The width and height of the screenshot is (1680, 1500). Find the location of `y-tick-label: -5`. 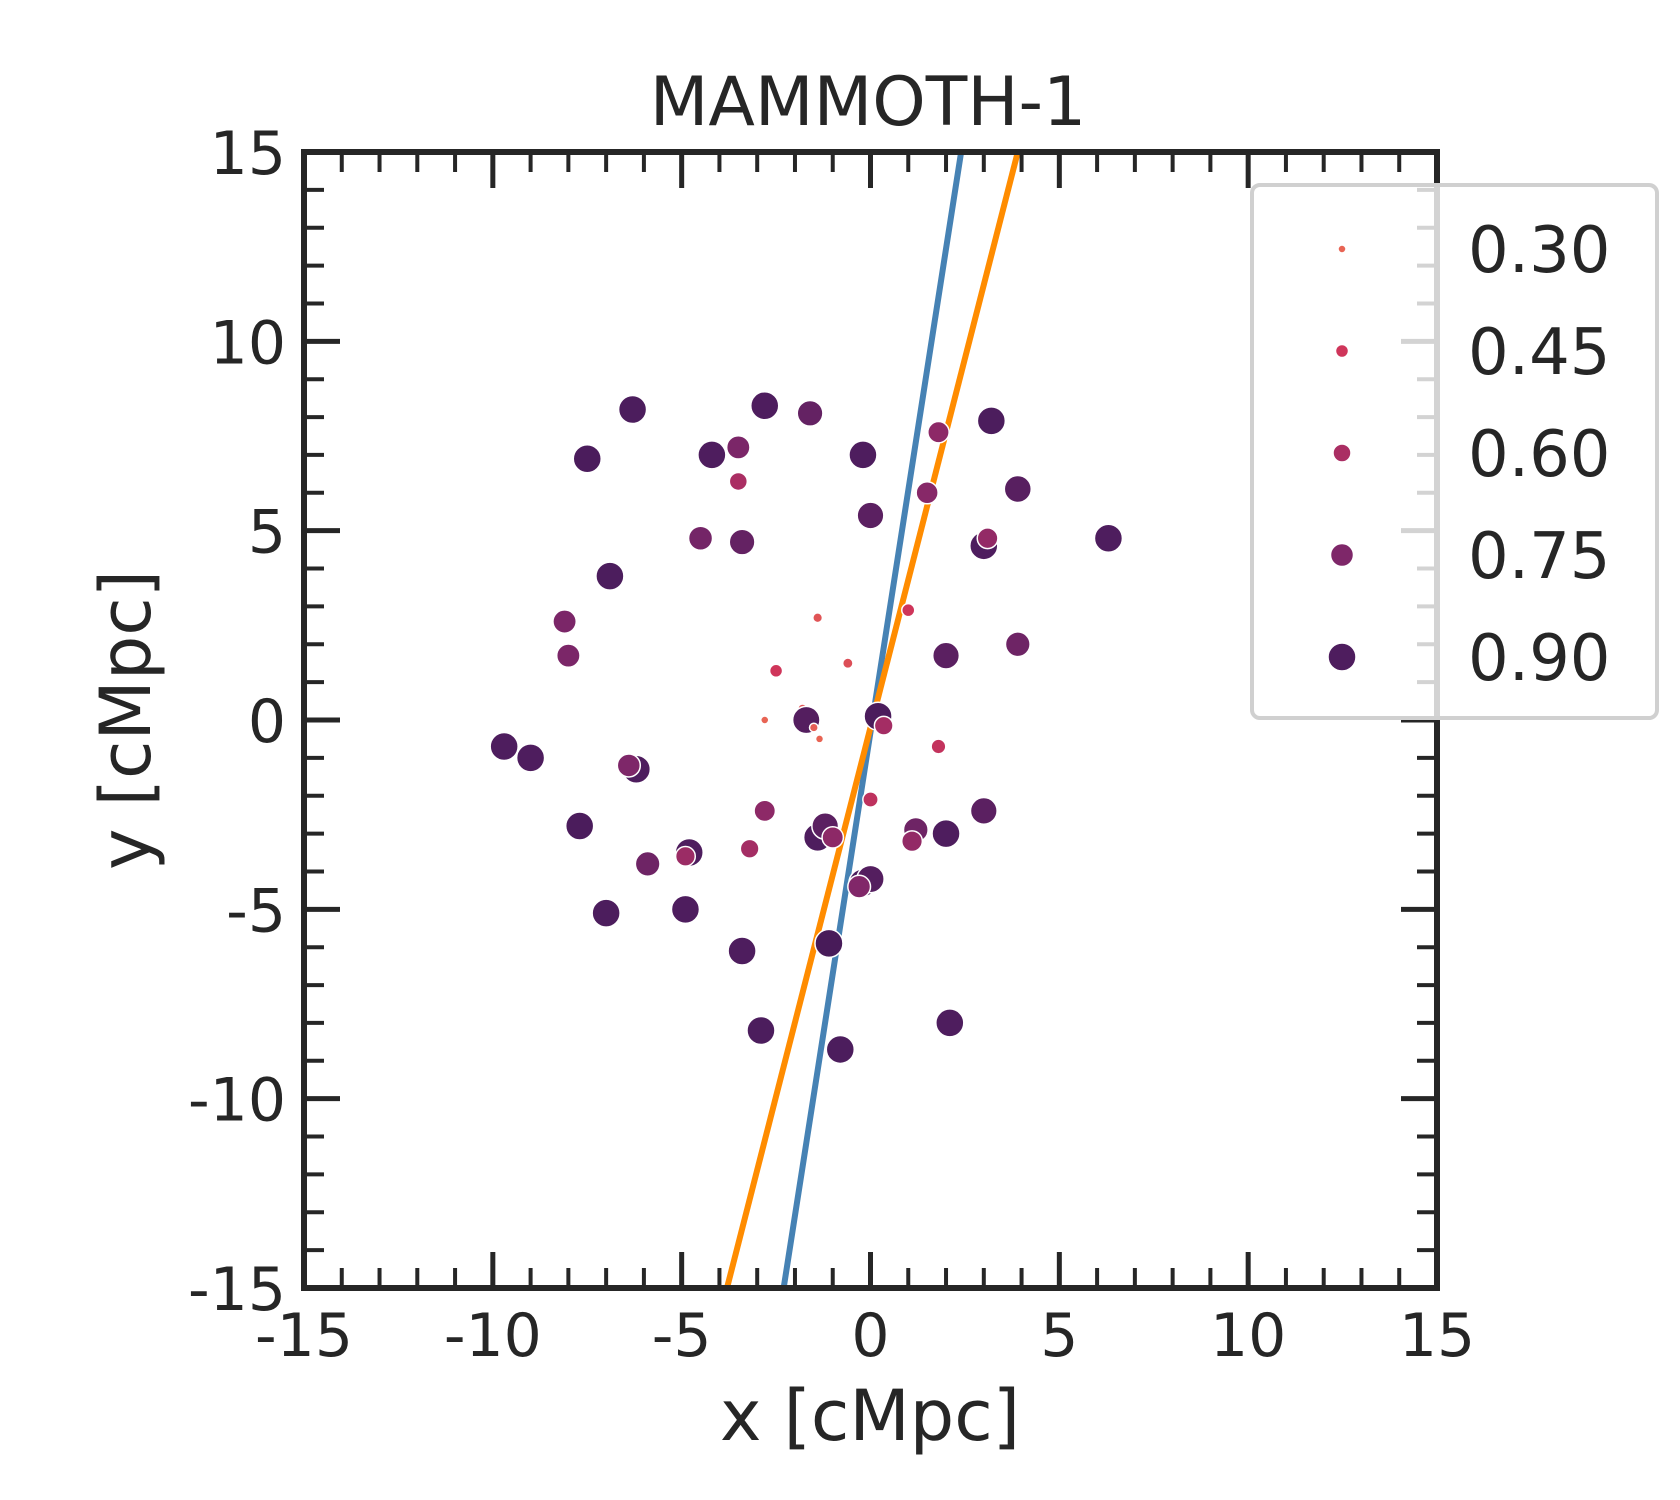

y-tick-label: -5 is located at coordinates (256, 911).